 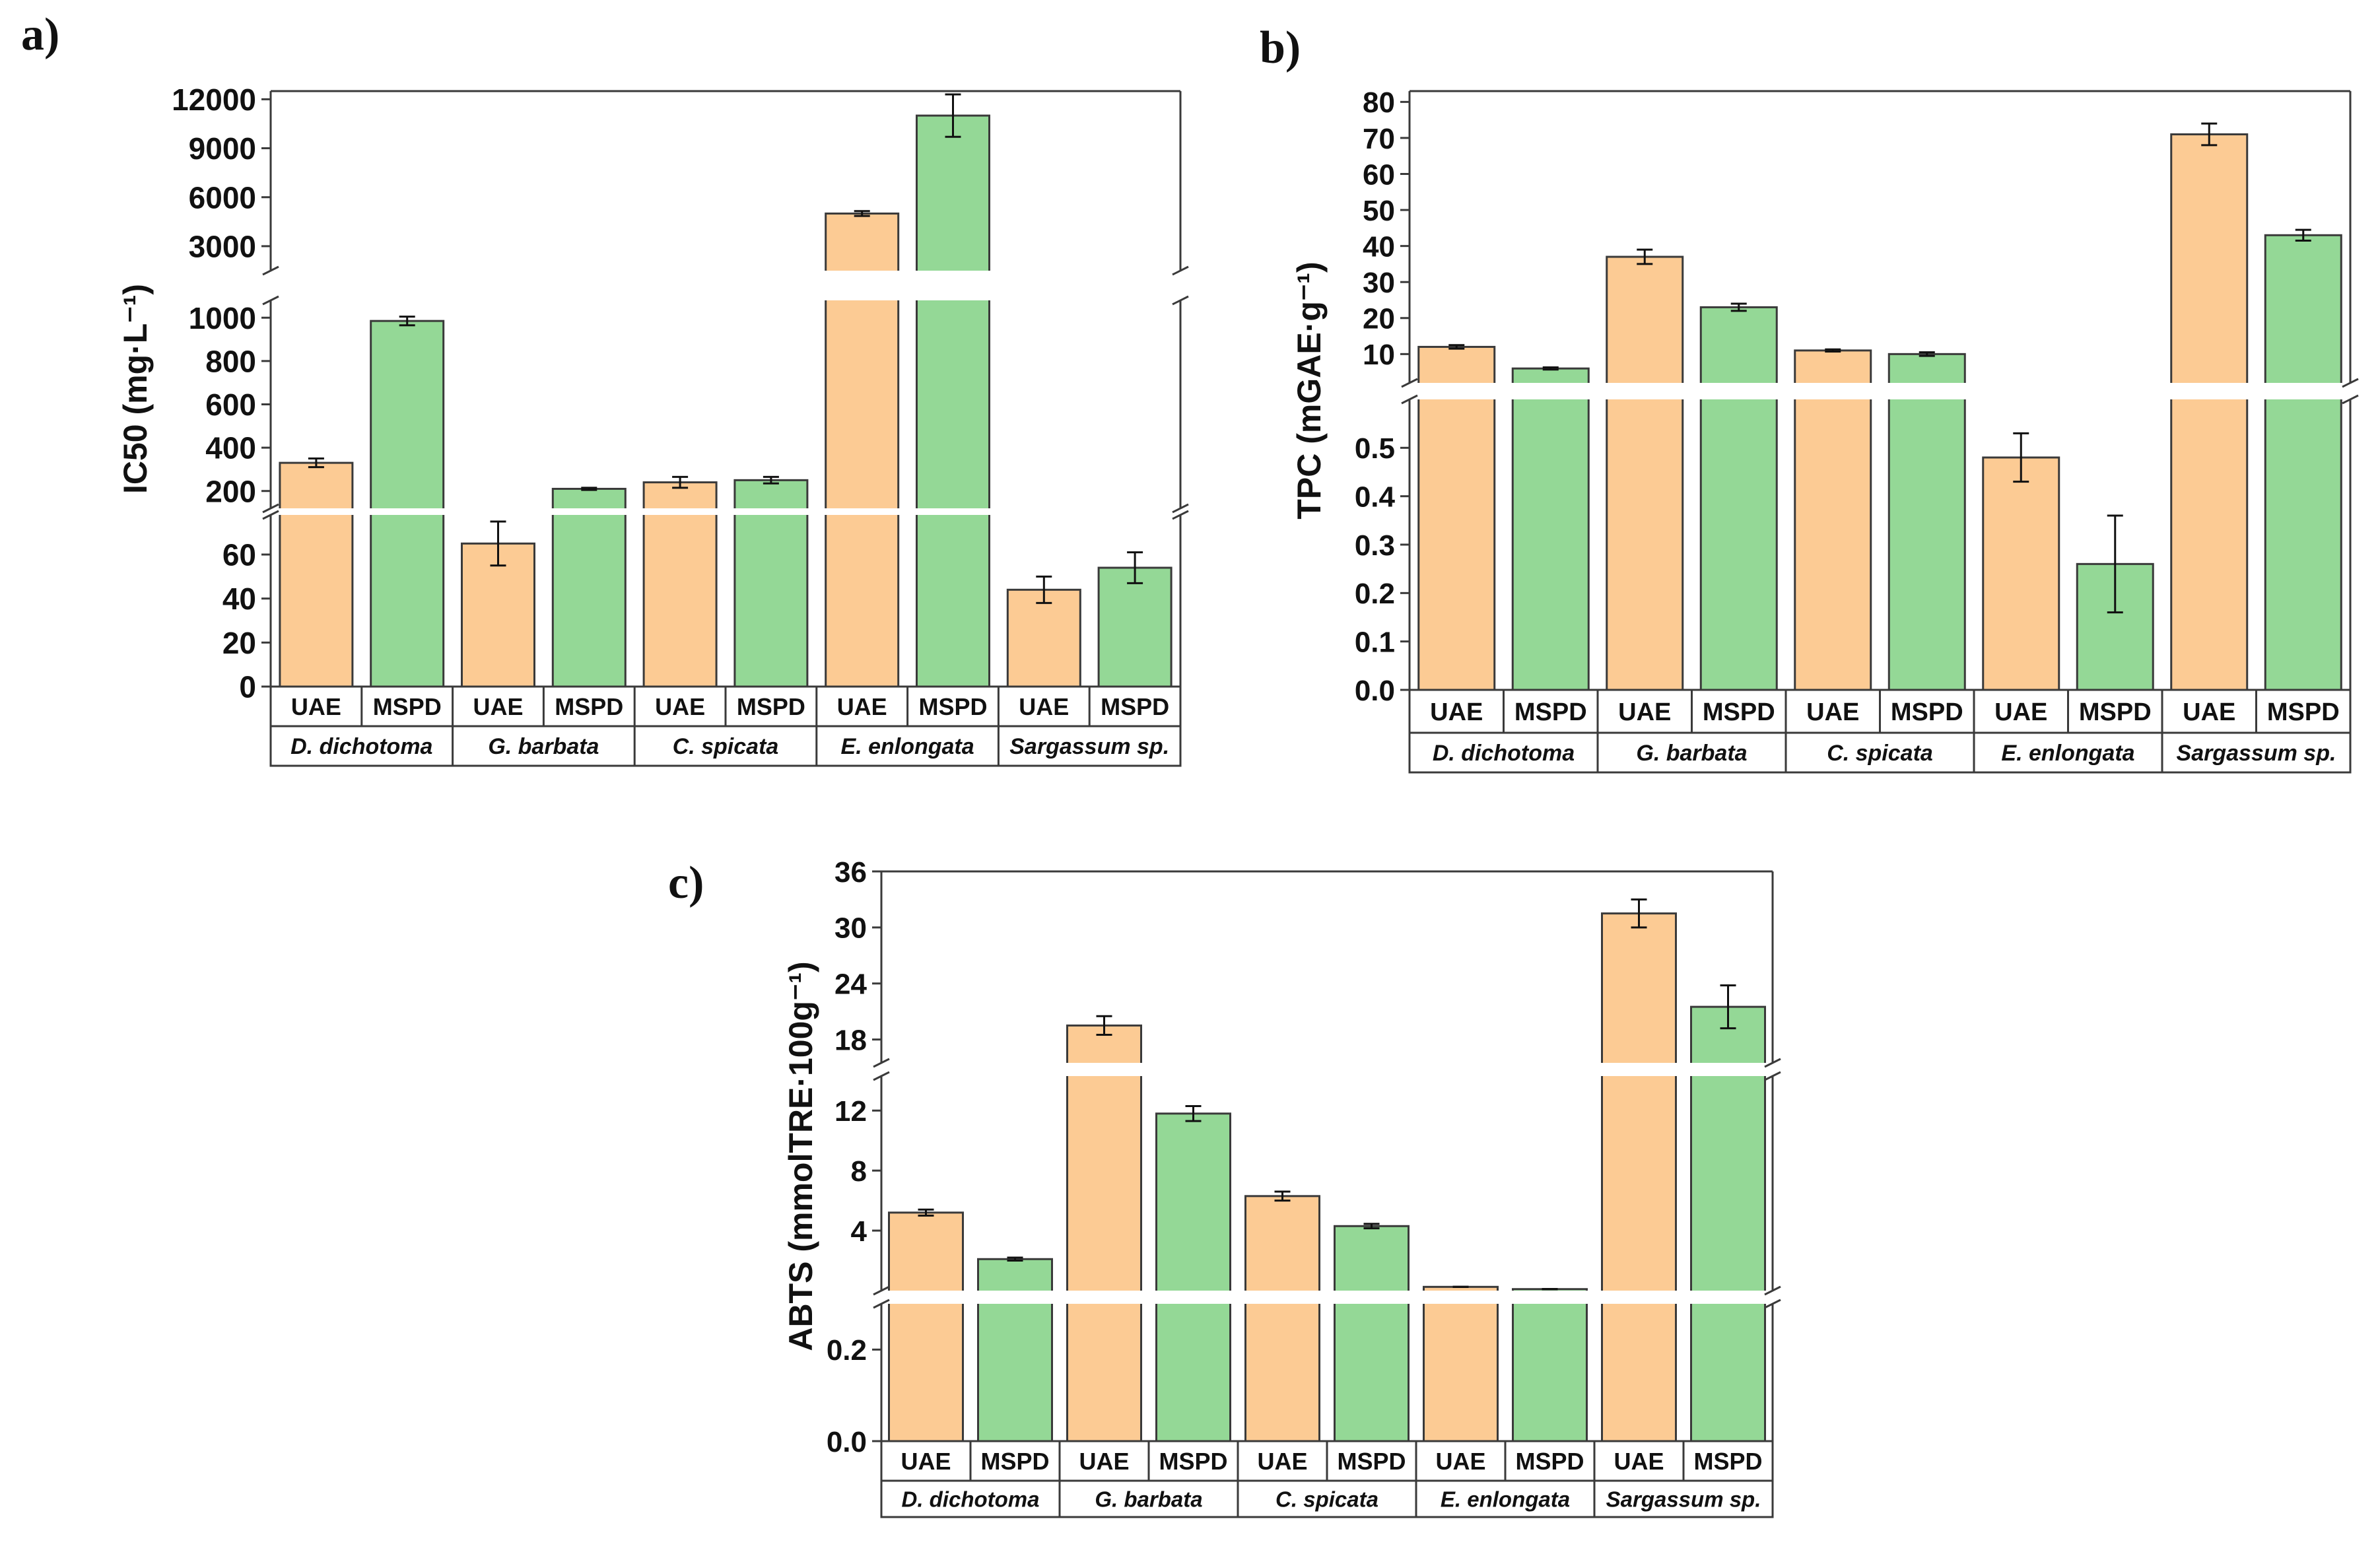 What do you see at coordinates (230, 491) in the screenshot?
I see `y-tick-label: 200` at bounding box center [230, 491].